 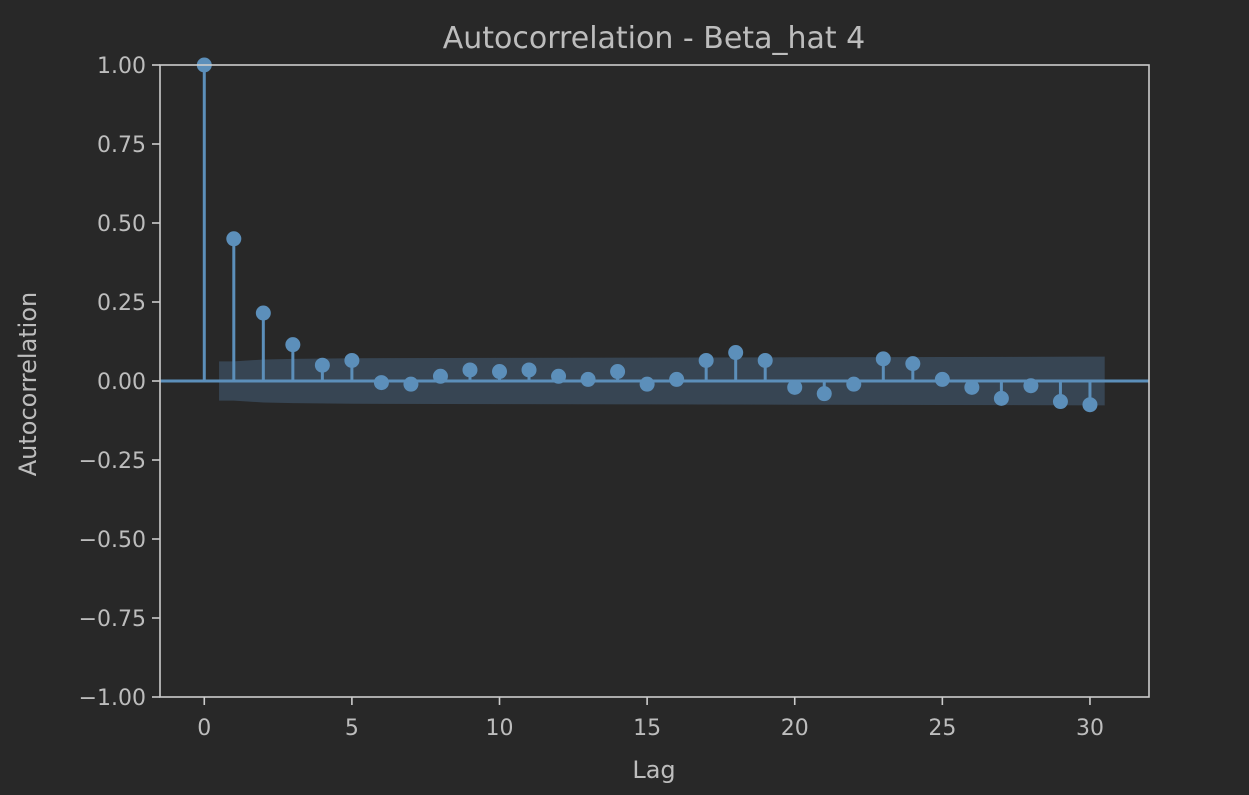 I want to click on y-tick: −0.75, so click(x=119, y=619).